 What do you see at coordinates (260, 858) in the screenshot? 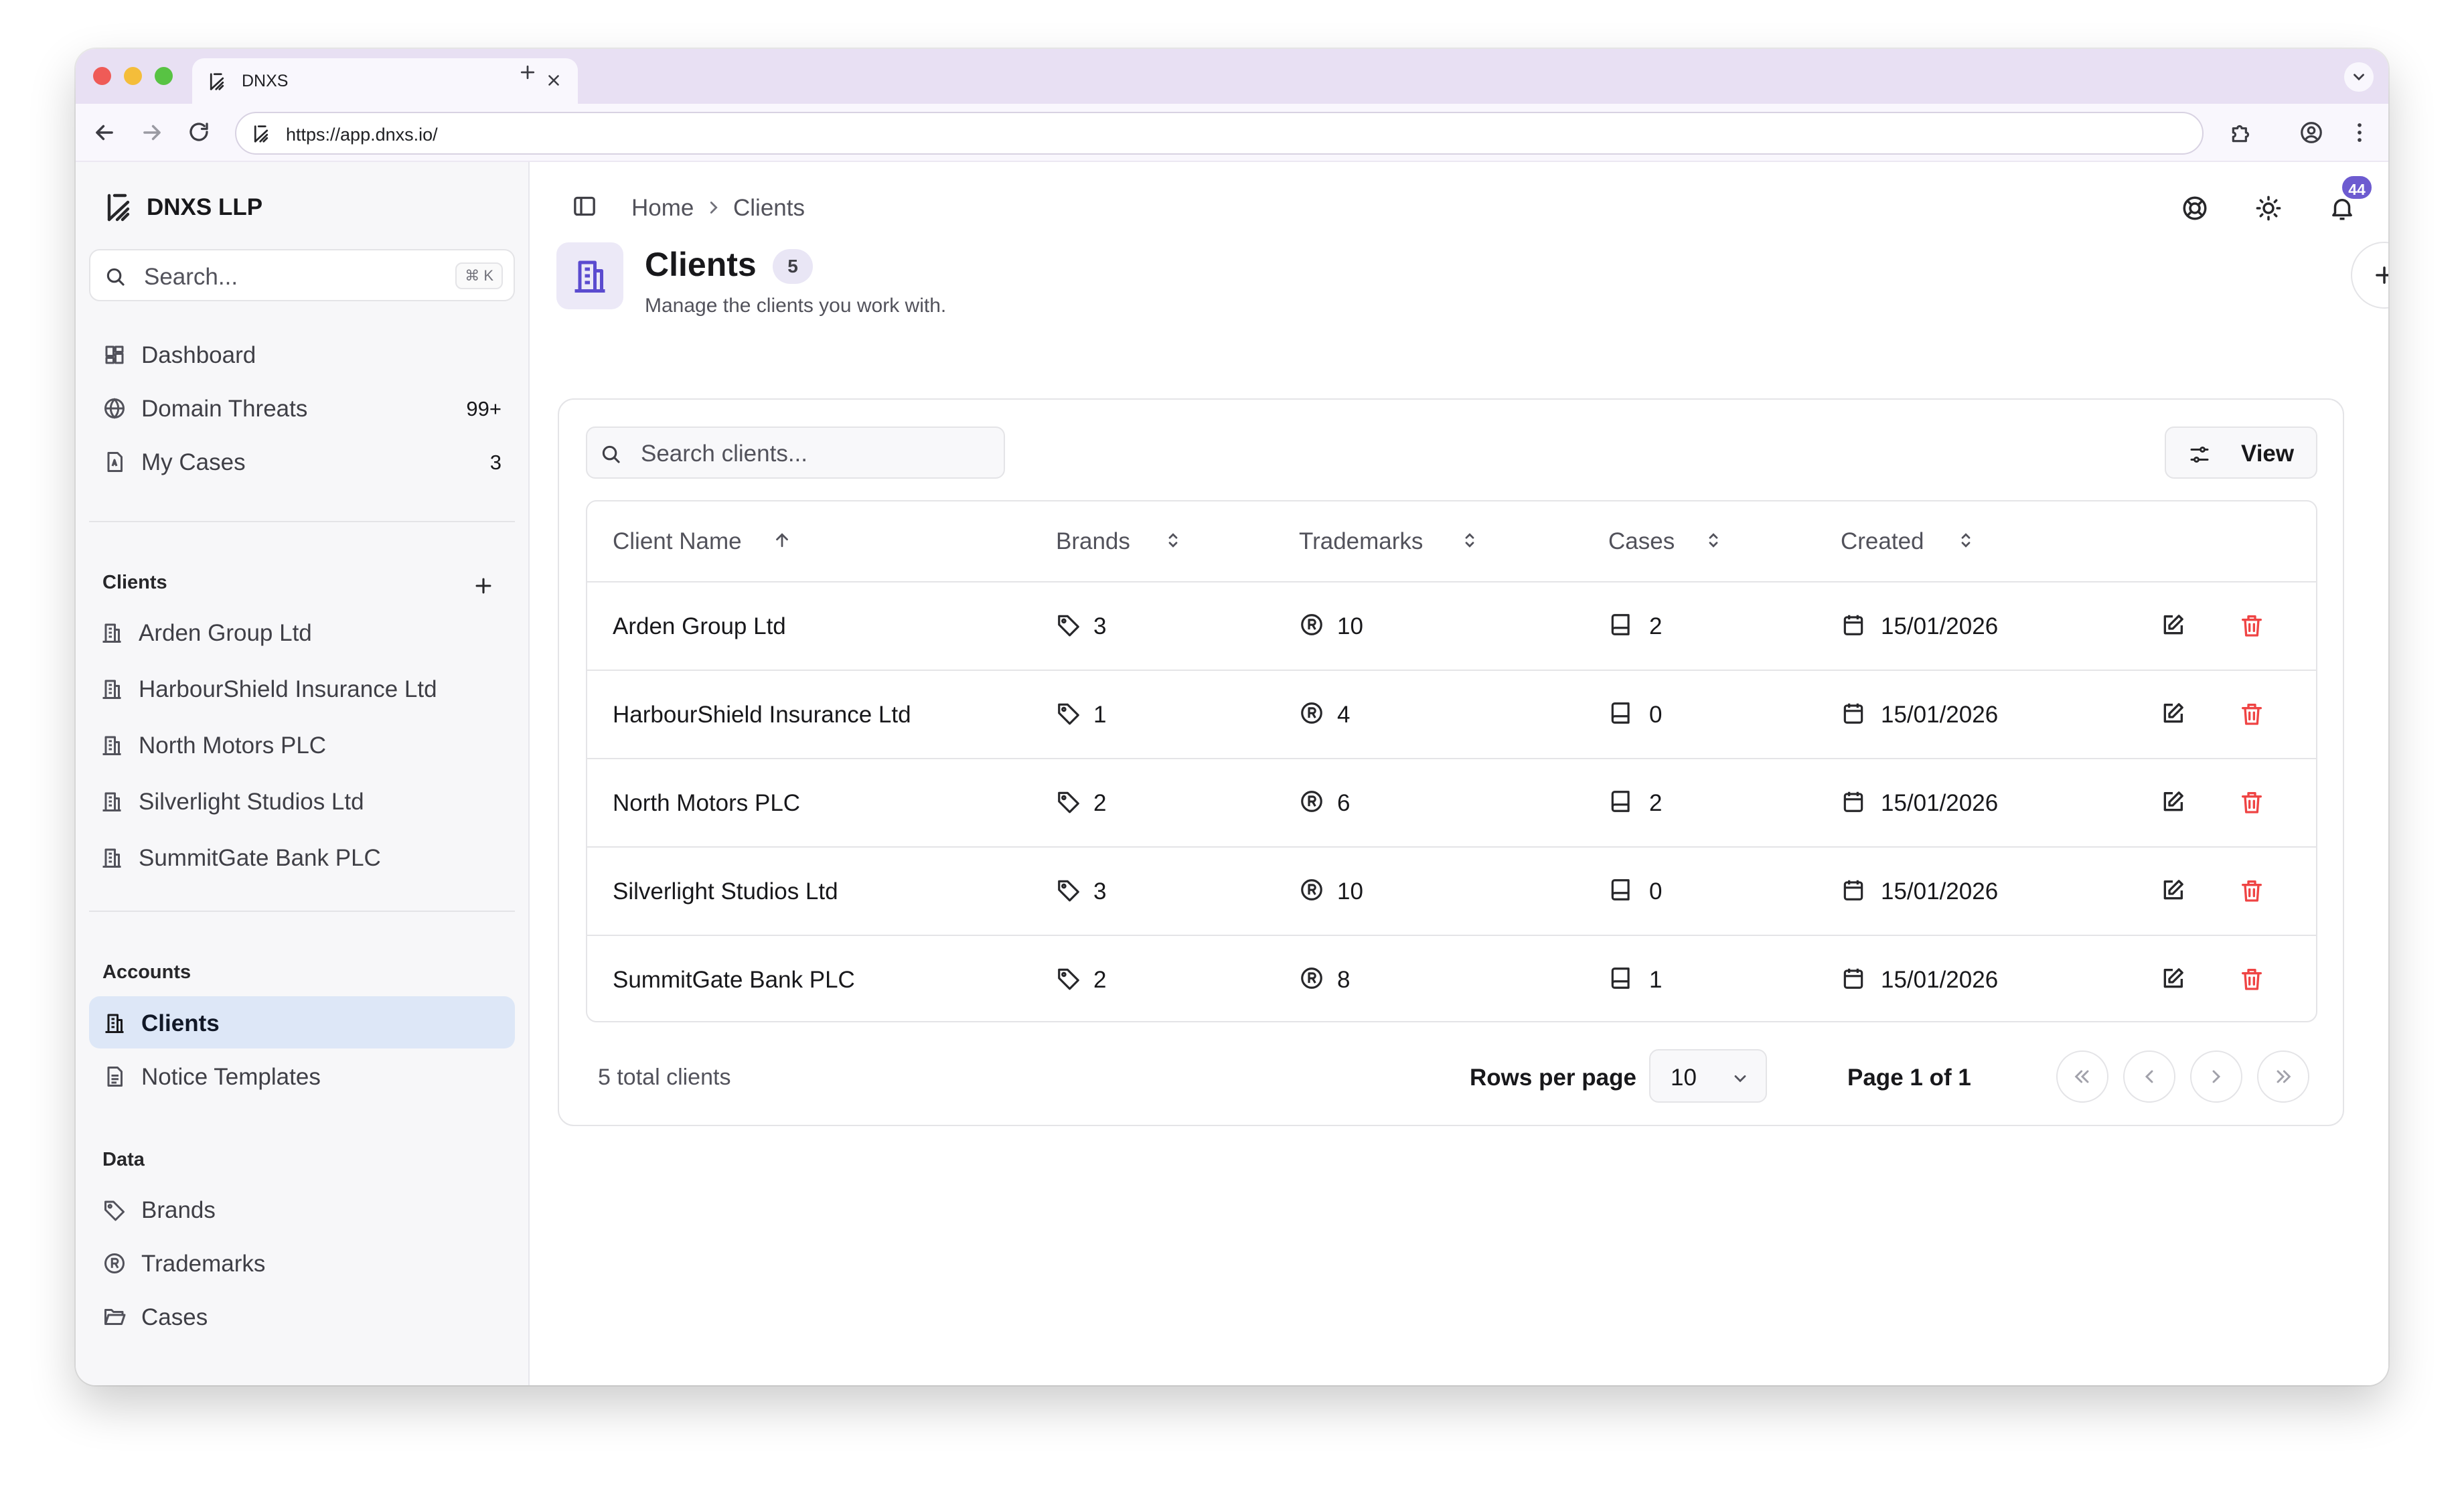
I see `sidebar-client-label: SummitGate Bank PLC` at bounding box center [260, 858].